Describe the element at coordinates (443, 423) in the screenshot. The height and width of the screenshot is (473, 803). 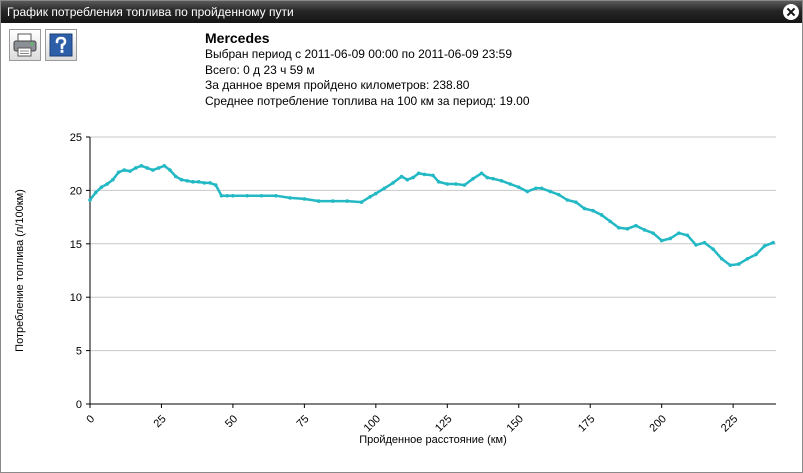
I see `x-tick-label-125: 125` at that location.